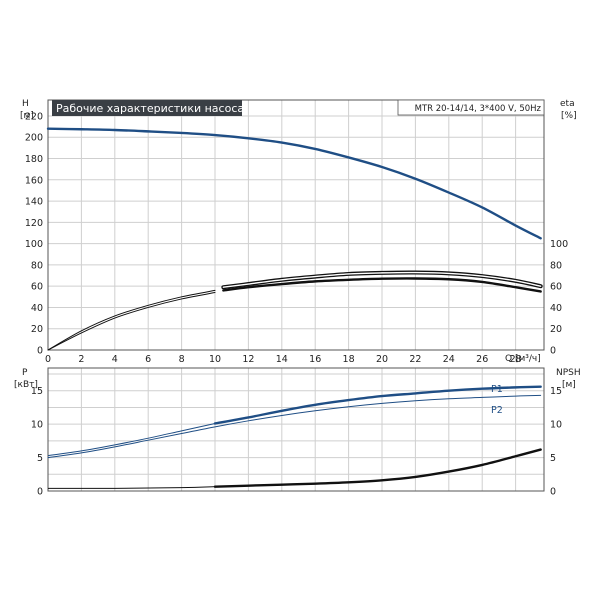  I want to click on y-right-label-top: eta, so click(567, 104).